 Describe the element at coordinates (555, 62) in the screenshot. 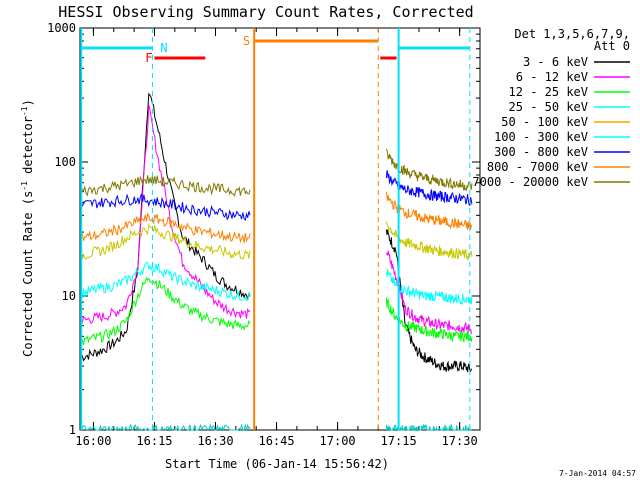

I see `legend-label: 3 - 6 keV` at that location.